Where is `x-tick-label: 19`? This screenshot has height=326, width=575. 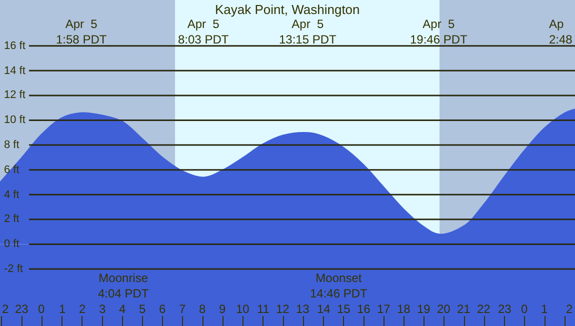
x-tick-label: 19 is located at coordinates (424, 309).